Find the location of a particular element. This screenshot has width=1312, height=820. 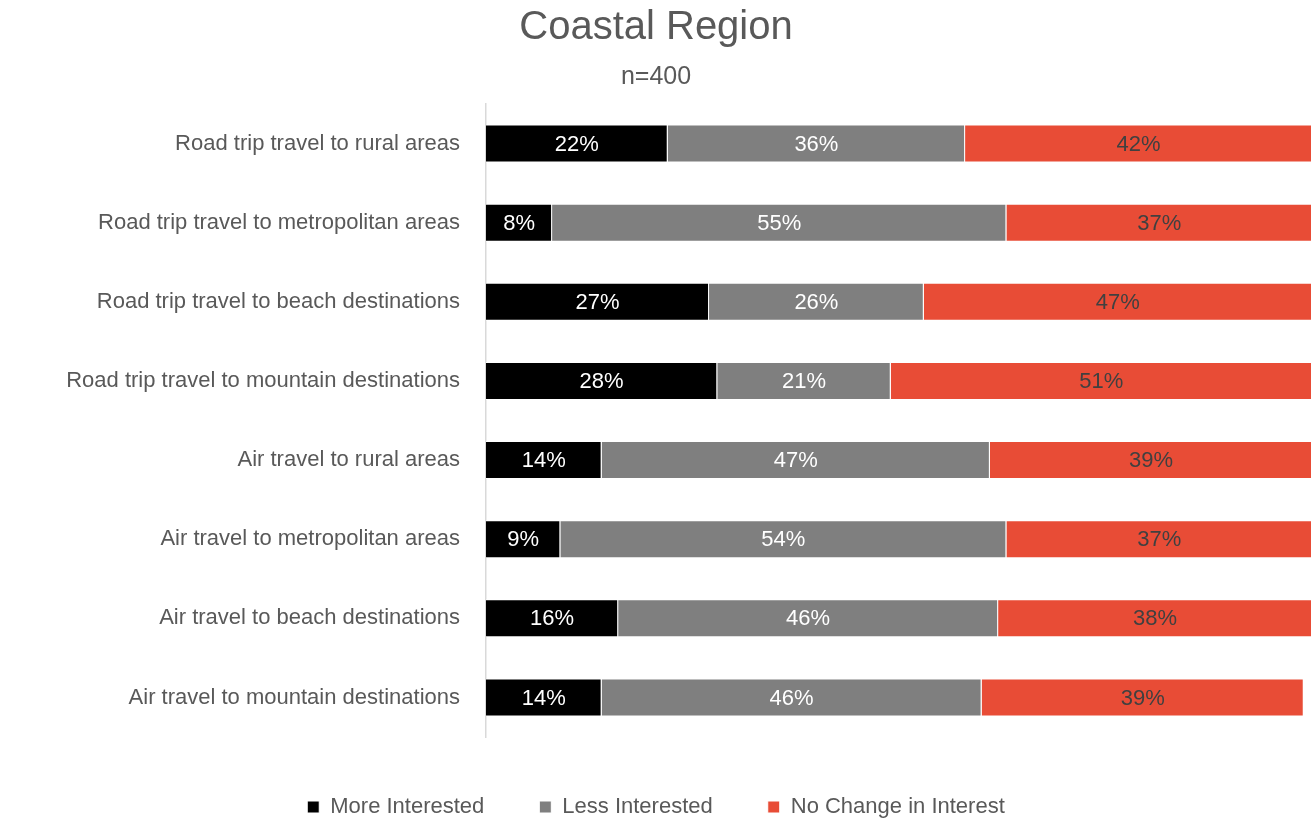

data-label: 51% is located at coordinates (1101, 380).